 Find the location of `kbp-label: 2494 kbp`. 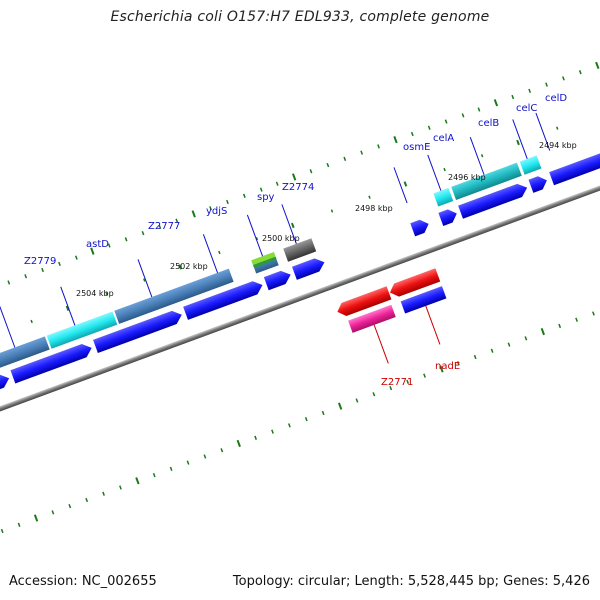

kbp-label: 2494 kbp is located at coordinates (558, 145).